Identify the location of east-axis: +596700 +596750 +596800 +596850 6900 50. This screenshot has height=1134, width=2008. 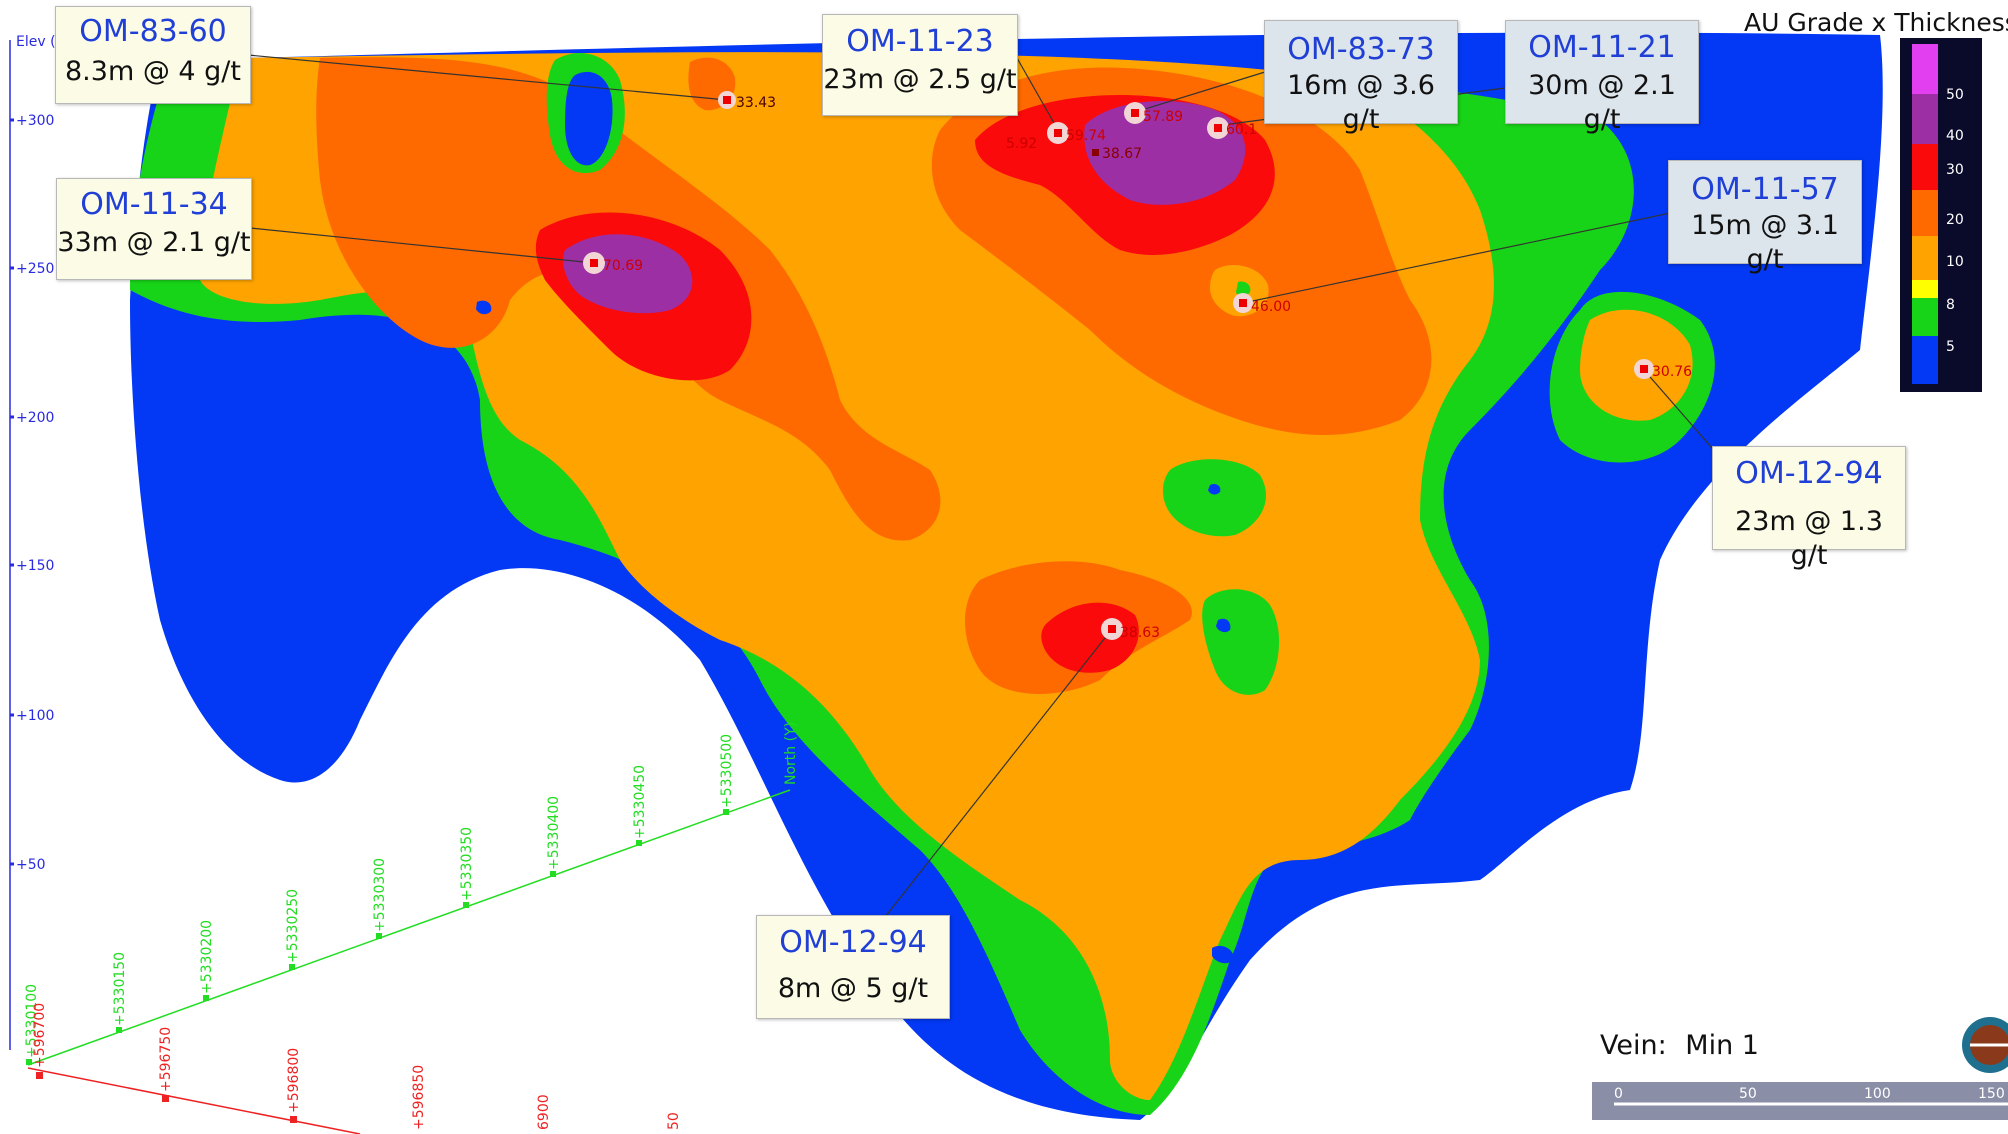
(354, 1068).